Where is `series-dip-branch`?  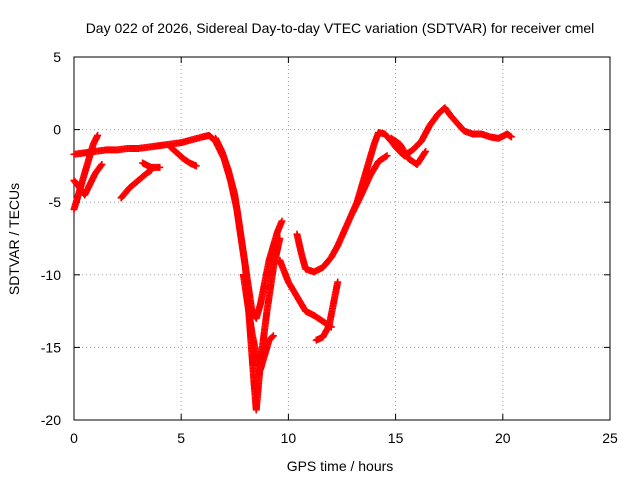
series-dip-branch is located at coordinates (258, 322).